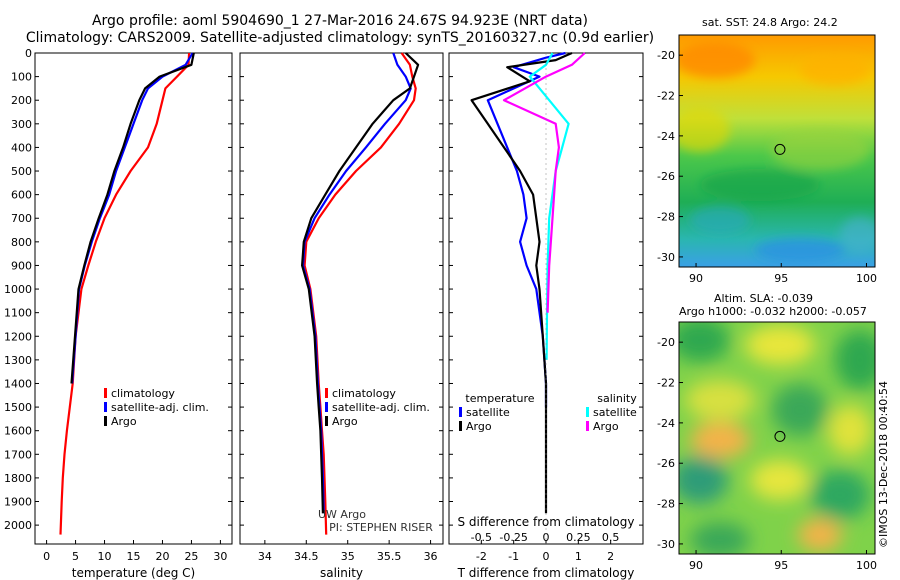  What do you see at coordinates (18, 525) in the screenshot?
I see `depth-tick-label: 2000` at bounding box center [18, 525].